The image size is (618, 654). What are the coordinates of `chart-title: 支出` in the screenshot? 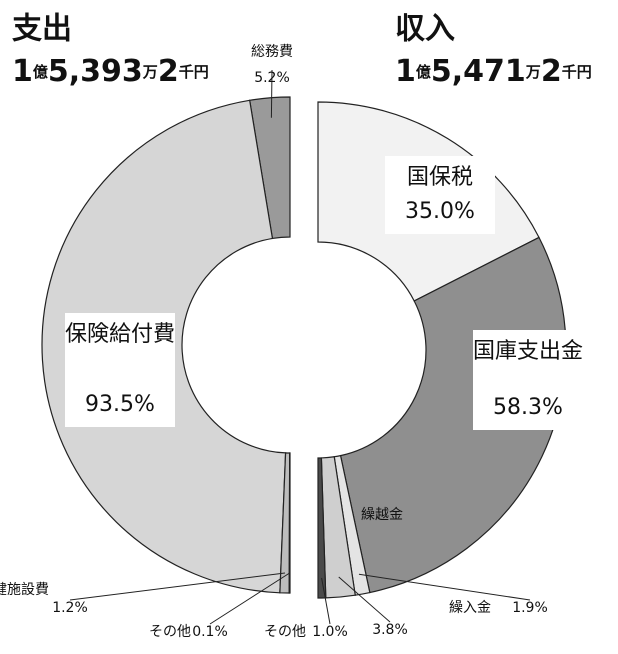 It's located at (42, 29).